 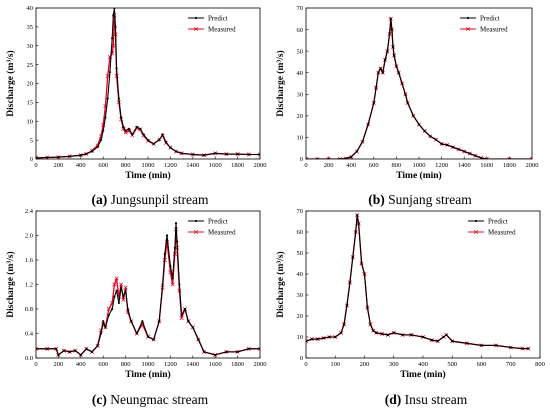 What do you see at coordinates (532, 165) in the screenshot?
I see `x-tick-label: 2000` at bounding box center [532, 165].